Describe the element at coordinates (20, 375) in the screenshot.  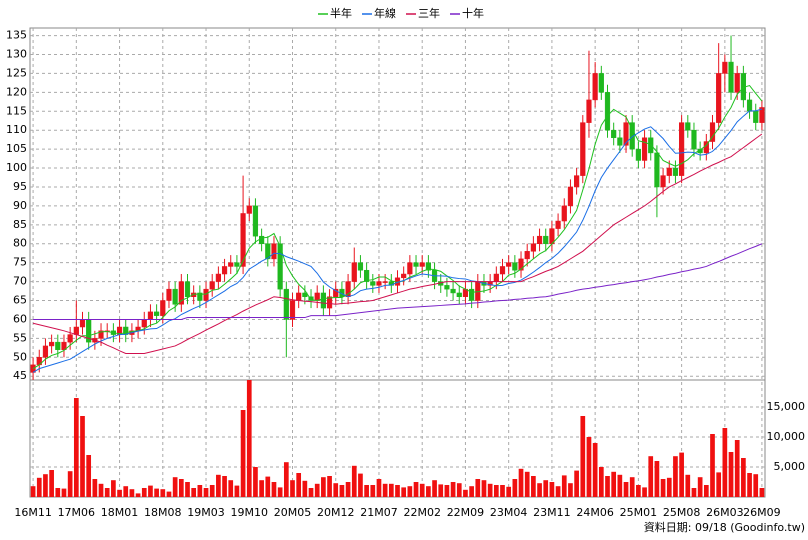
I see `y-tick-label: 45` at that location.